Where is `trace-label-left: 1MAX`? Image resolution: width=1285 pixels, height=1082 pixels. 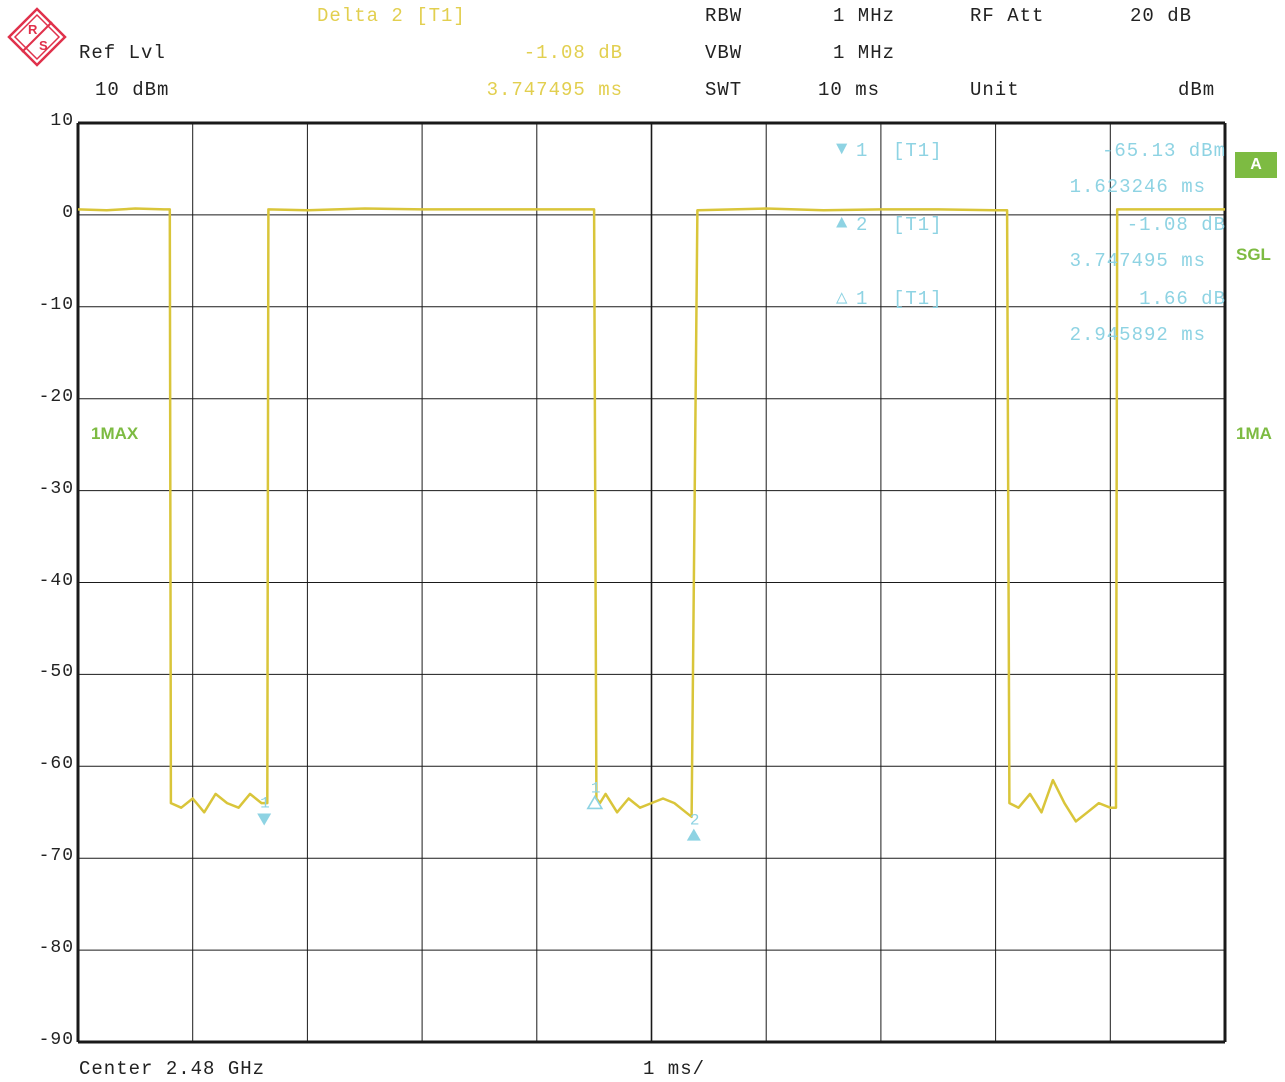
trace-label-left: 1MAX is located at coordinates (115, 433).